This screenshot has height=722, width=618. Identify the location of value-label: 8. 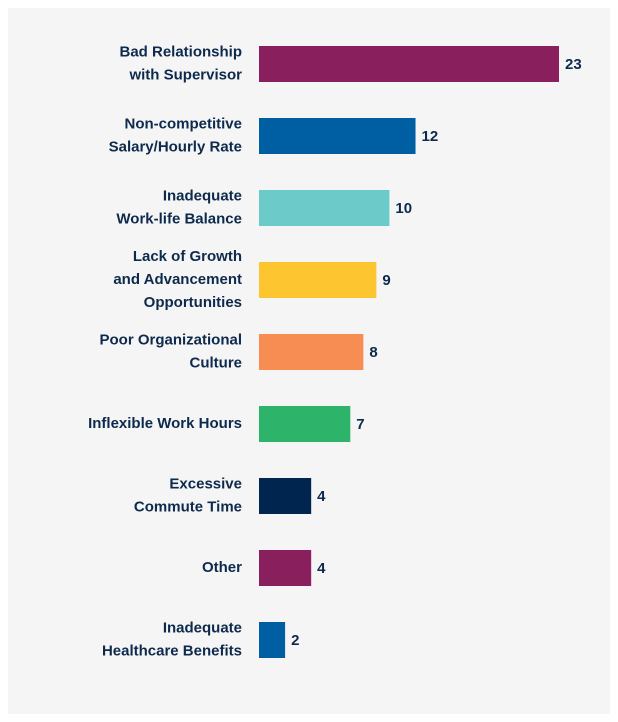
(373, 352).